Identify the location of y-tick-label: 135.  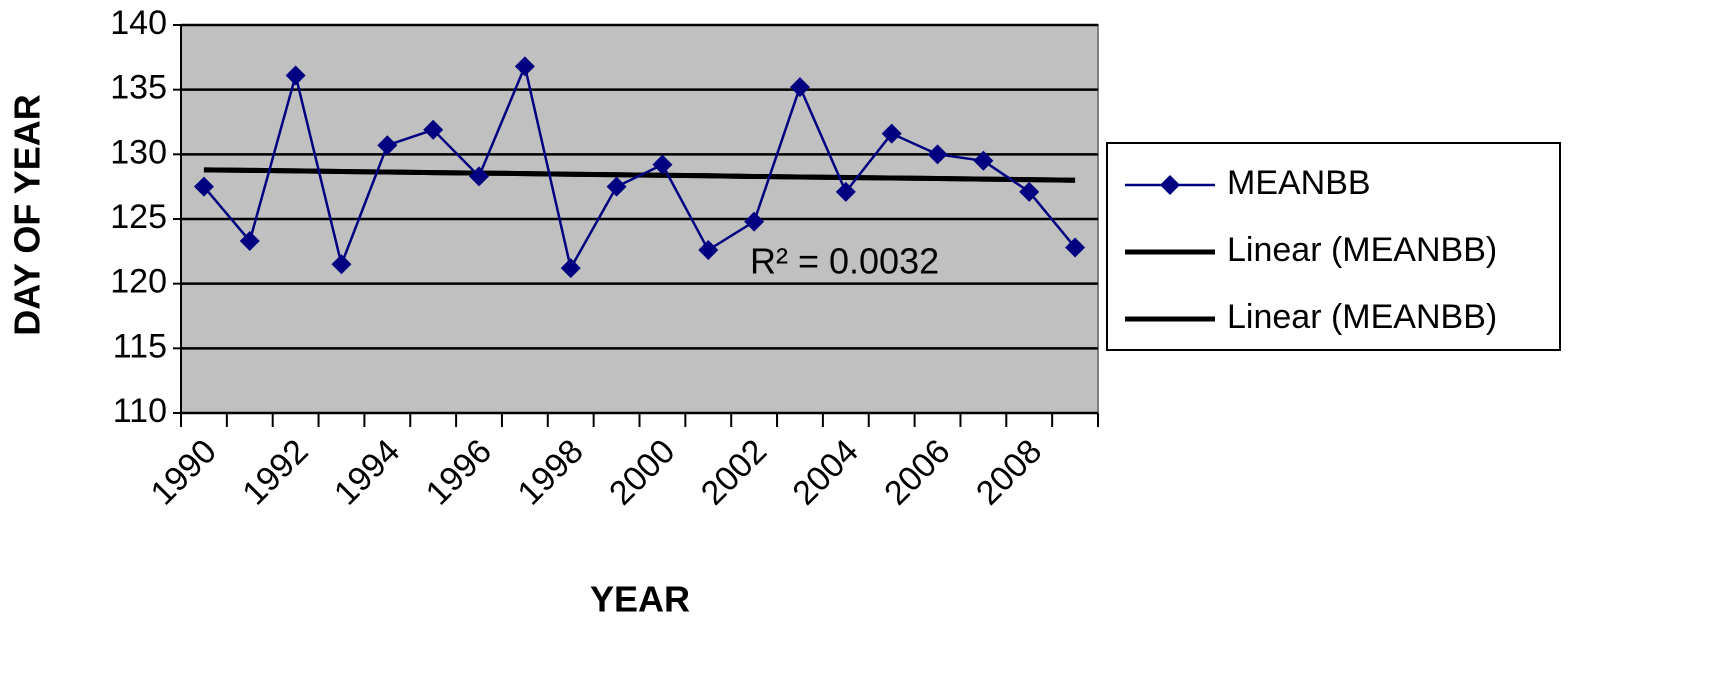
(138, 88).